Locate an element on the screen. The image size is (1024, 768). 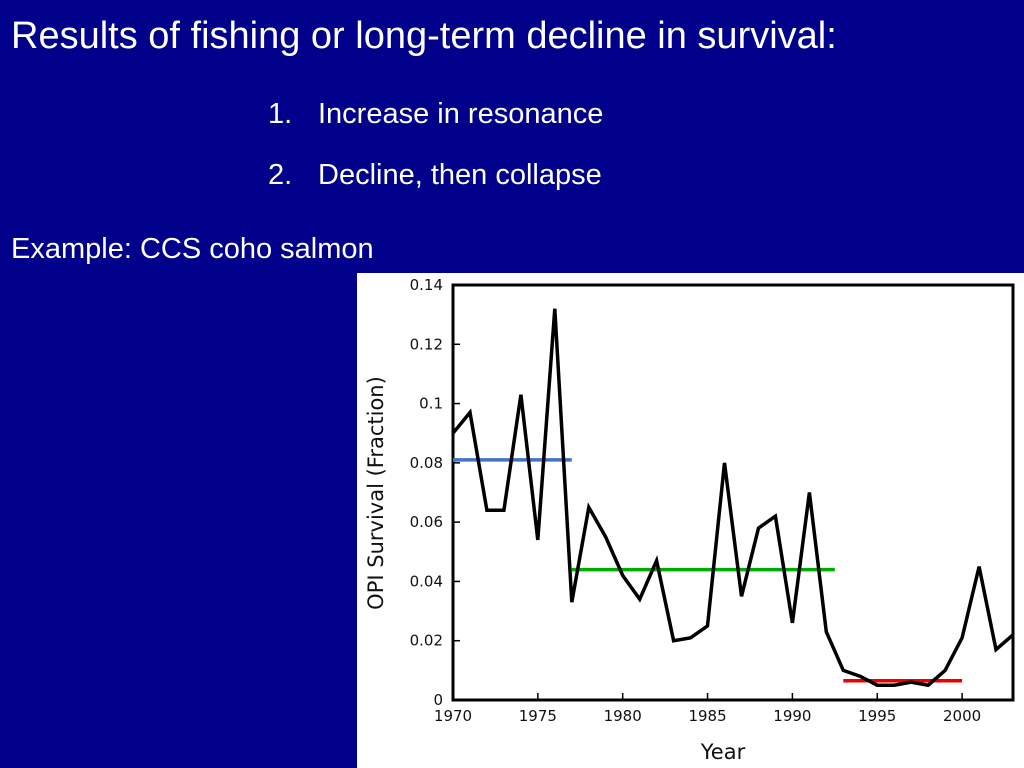
bullet-number: 2. is located at coordinates (280, 175).